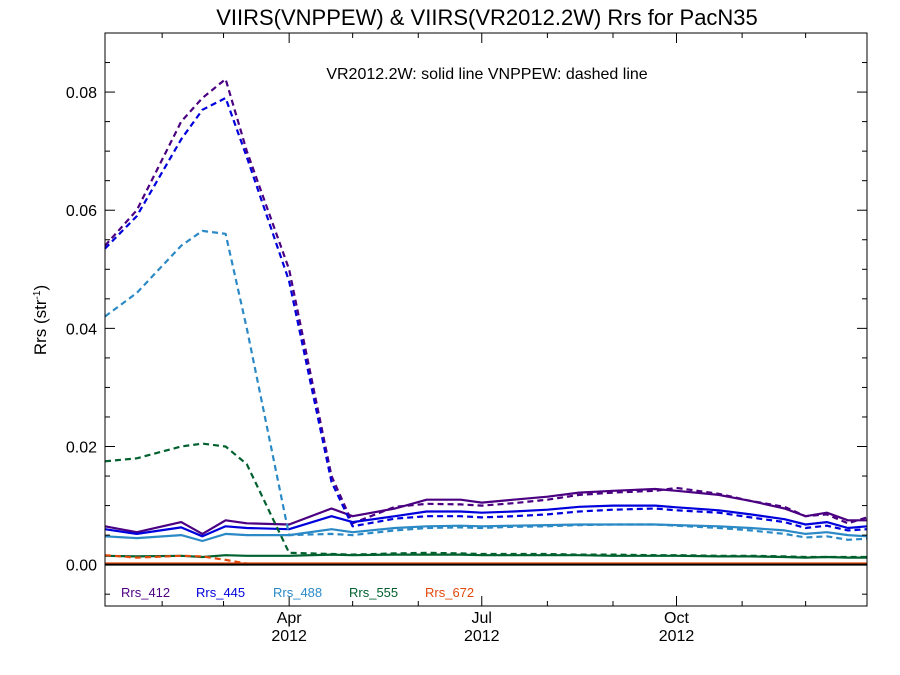  What do you see at coordinates (676, 618) in the screenshot?
I see `x-tick-label-month: Oct` at bounding box center [676, 618].